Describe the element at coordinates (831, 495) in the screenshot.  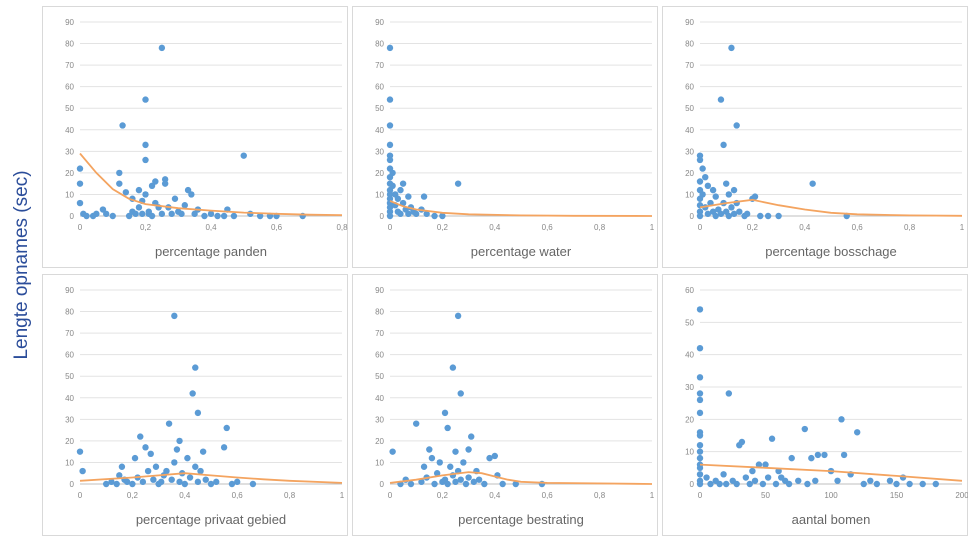
I see `x-tick-label: 100` at that location.